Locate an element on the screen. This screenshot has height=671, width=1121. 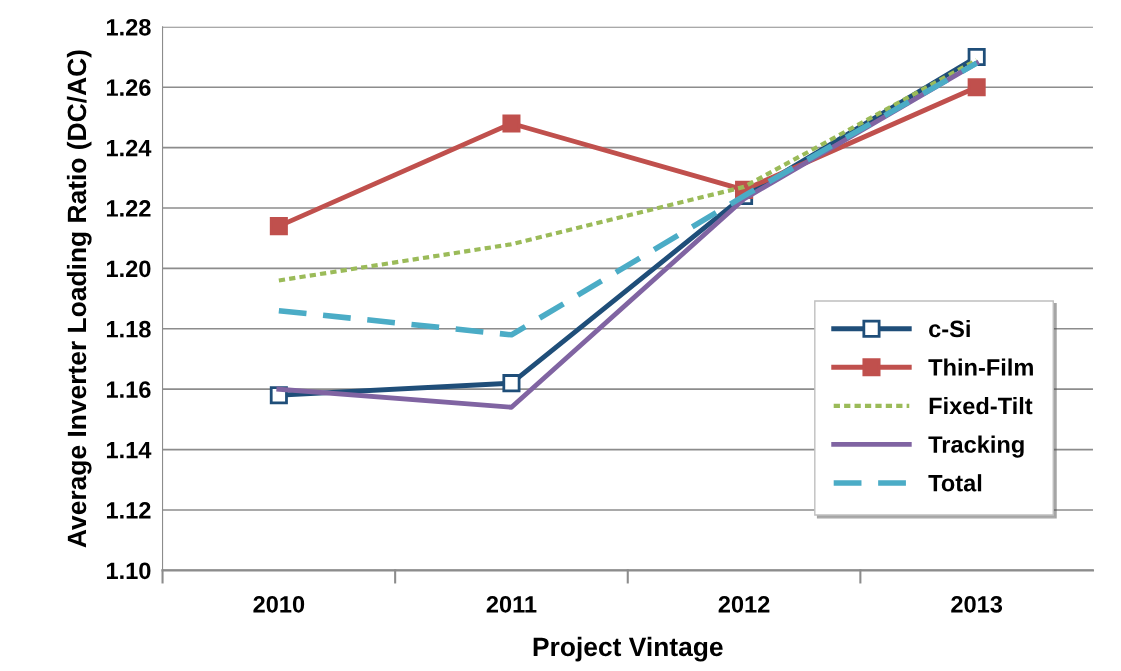
y-tick-label: 1.14 is located at coordinates (129, 450).